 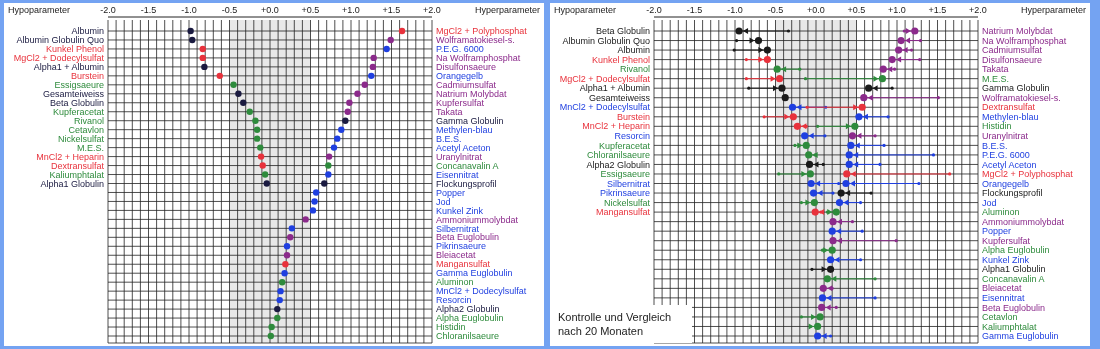 I want to click on y-tick-label: Mangansulfat, so click(x=623, y=212).